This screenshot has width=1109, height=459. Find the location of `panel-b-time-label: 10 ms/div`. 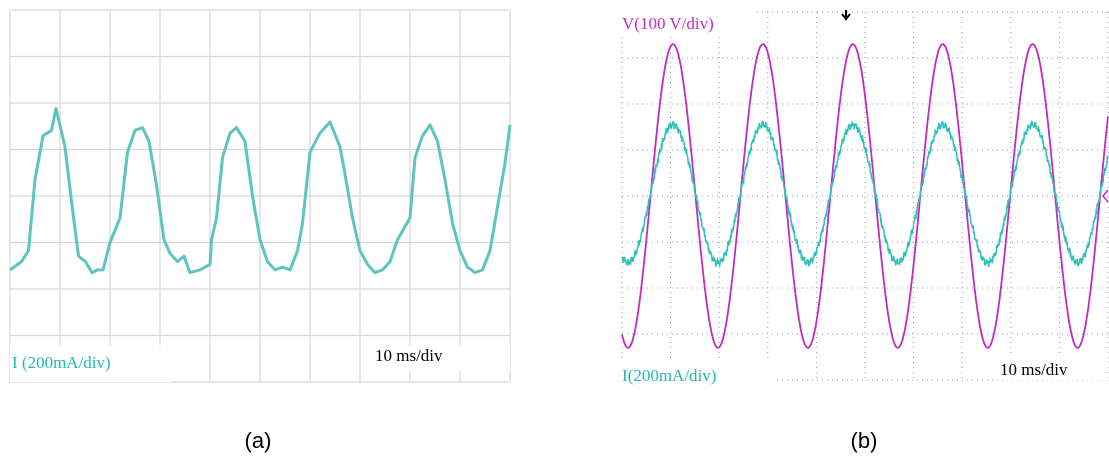

panel-b-time-label: 10 ms/div is located at coordinates (1034, 369).